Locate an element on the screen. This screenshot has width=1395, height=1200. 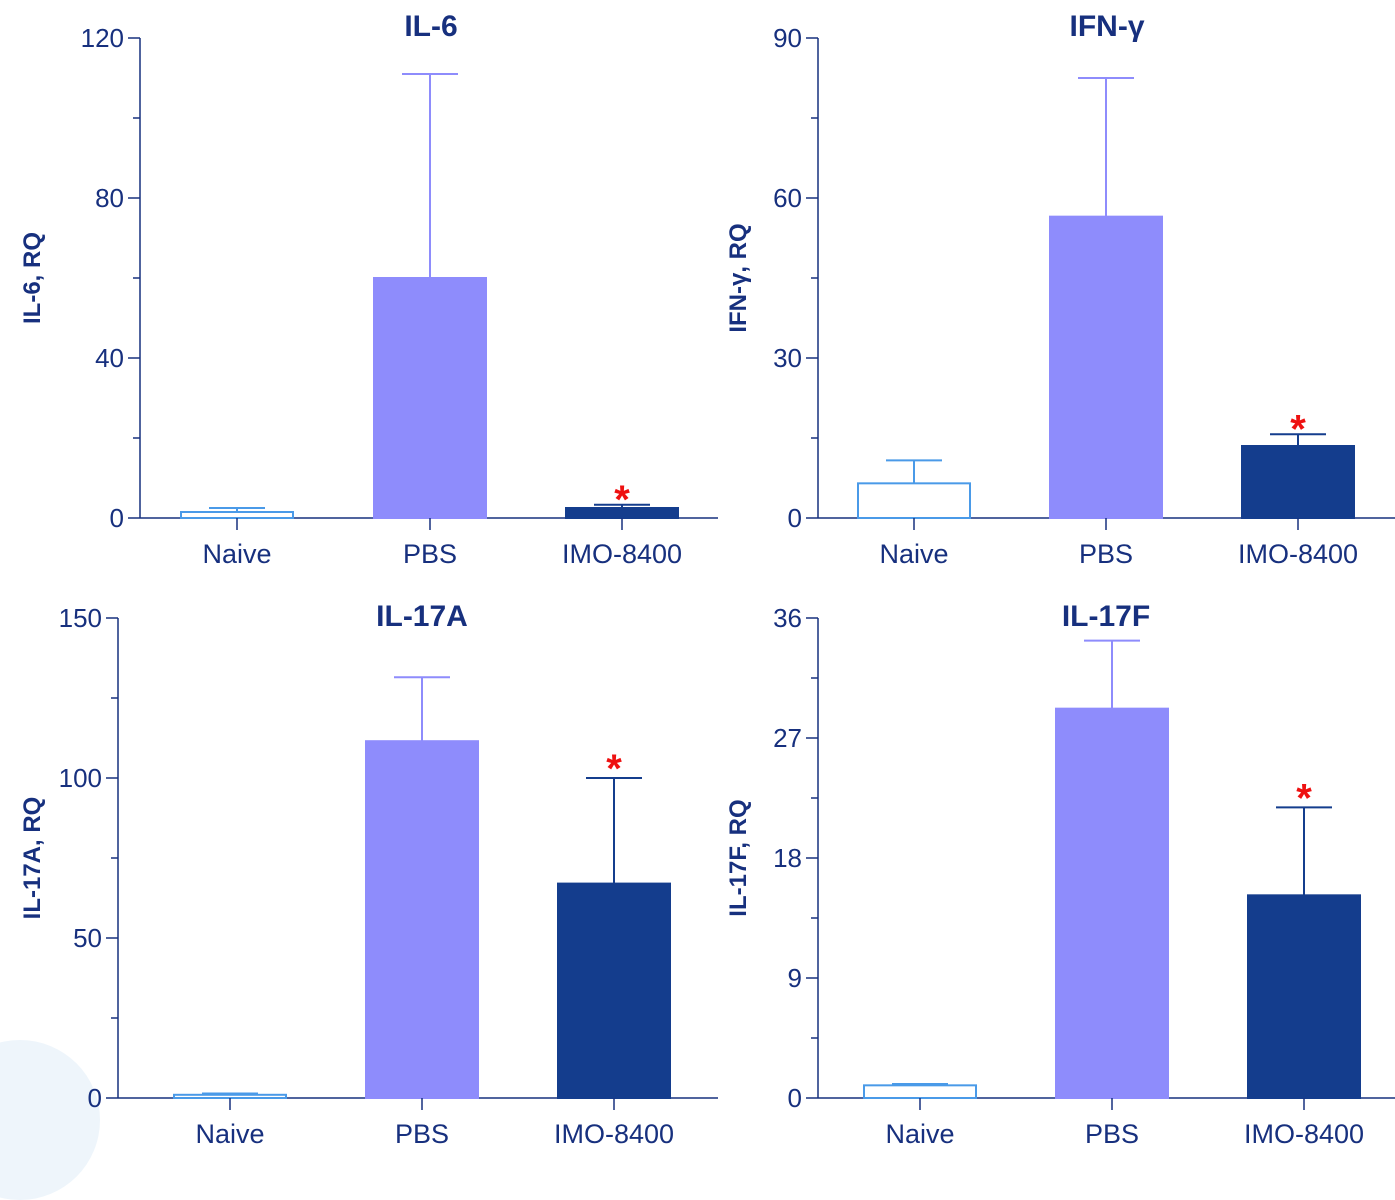
y-tick-label: 40 is located at coordinates (109, 358).